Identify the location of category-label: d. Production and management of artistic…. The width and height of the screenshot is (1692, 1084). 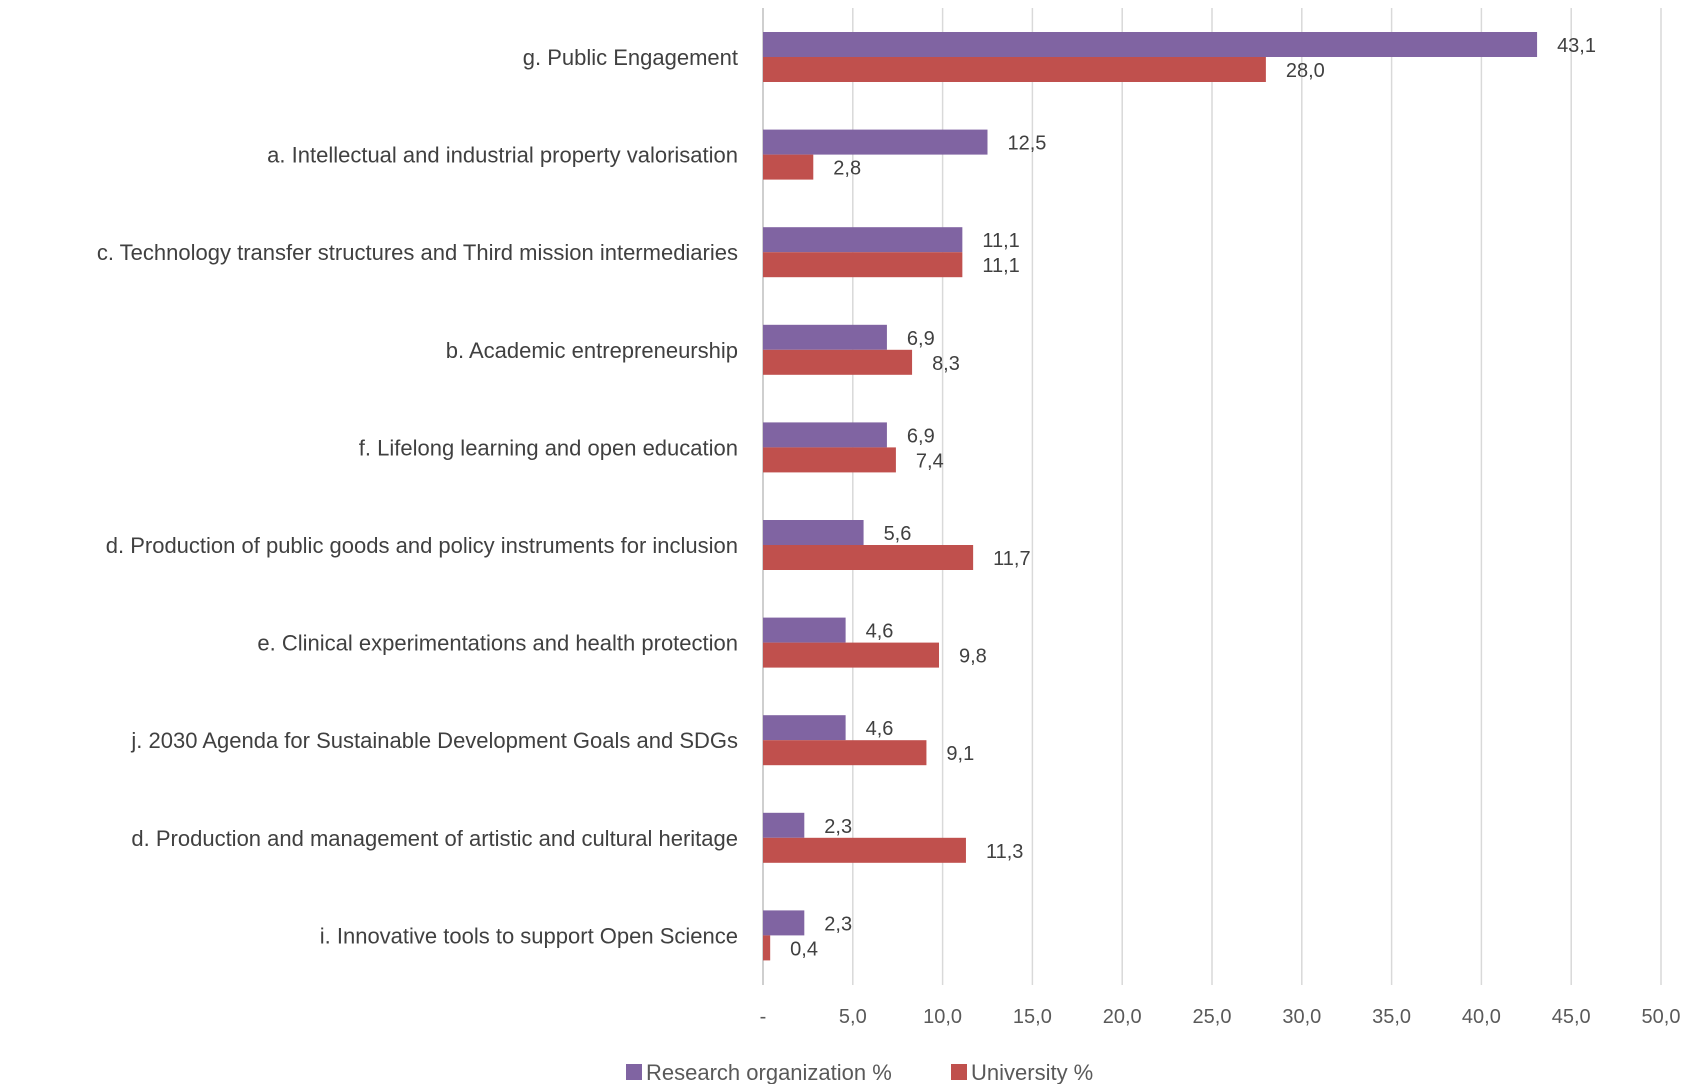
(434, 838).